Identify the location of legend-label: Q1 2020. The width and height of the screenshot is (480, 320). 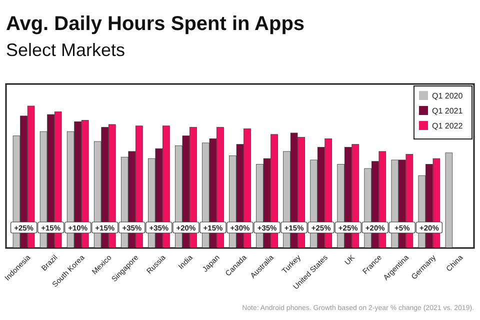
(448, 96).